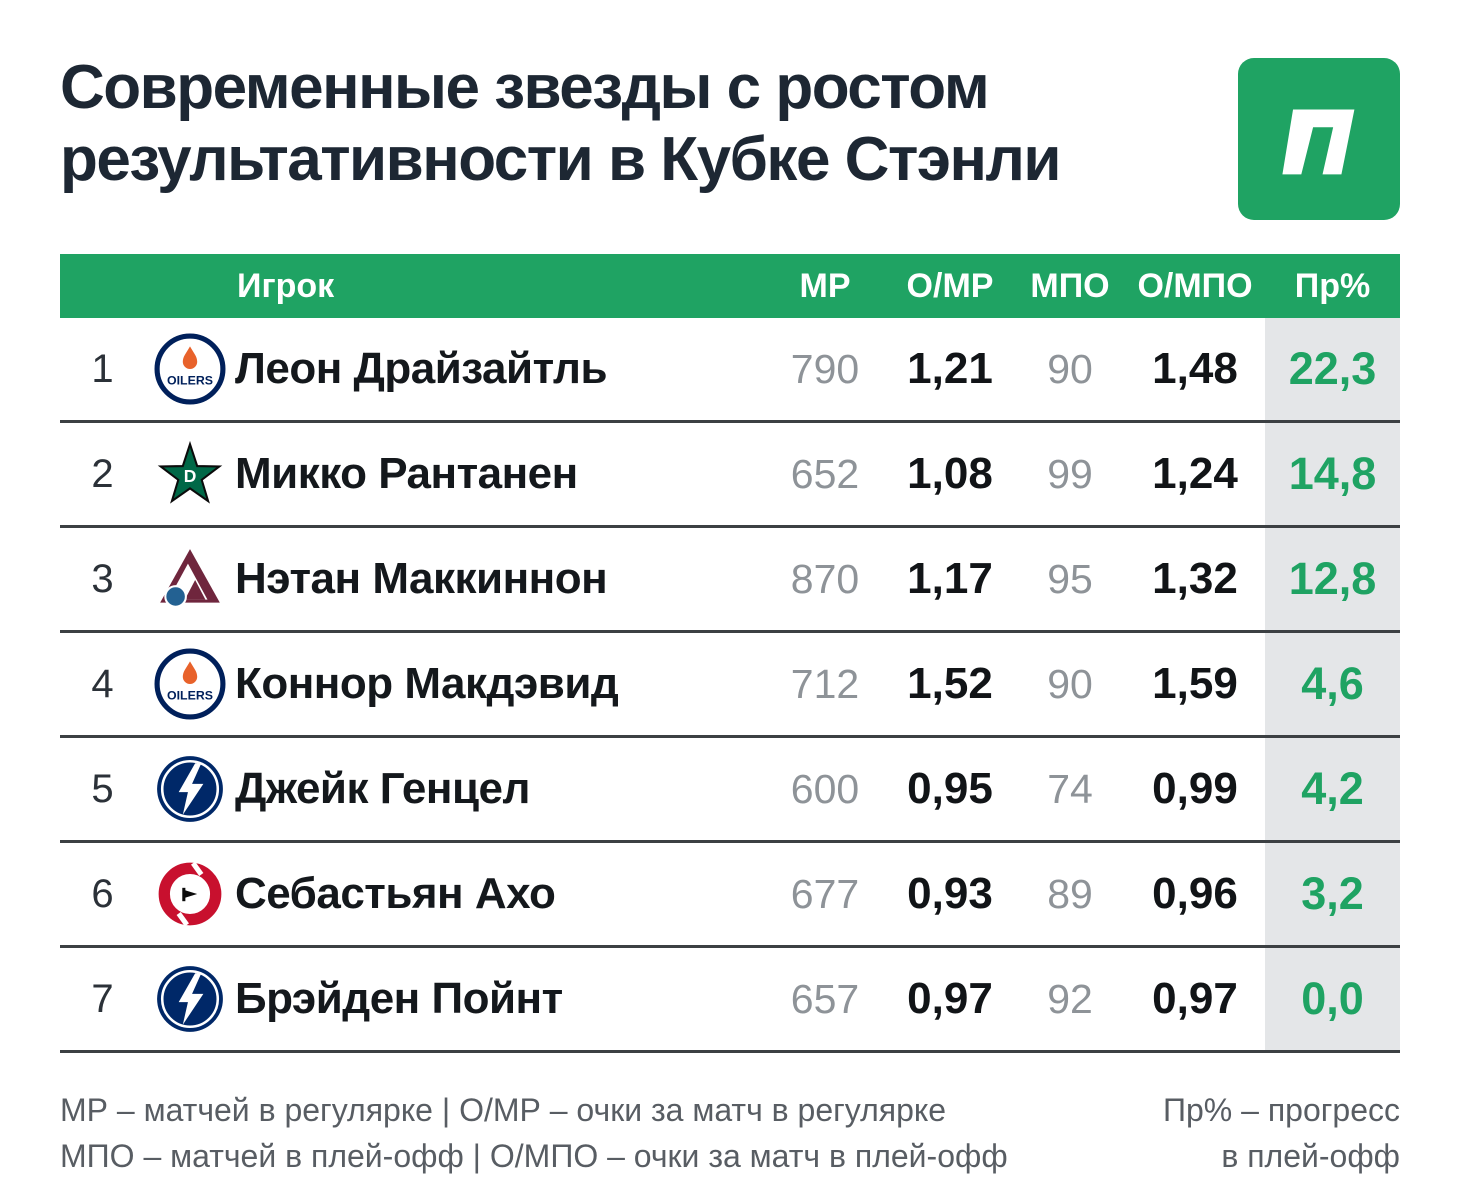  I want to click on avalanche-logo-icon, so click(190, 579).